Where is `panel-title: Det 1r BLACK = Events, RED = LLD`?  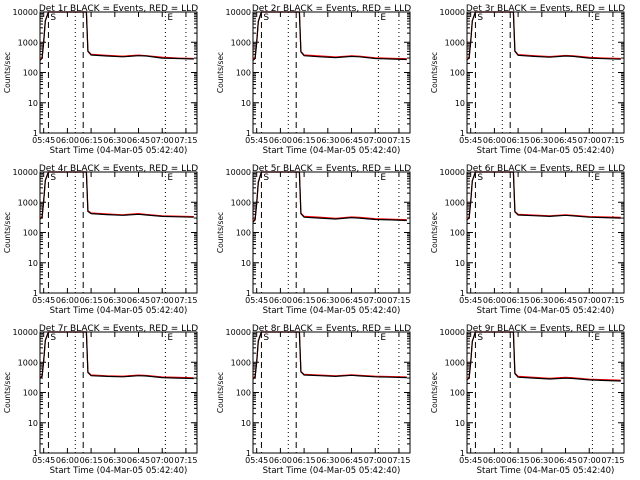 panel-title: Det 1r BLACK = Events, RED = LLD is located at coordinates (118, 9).